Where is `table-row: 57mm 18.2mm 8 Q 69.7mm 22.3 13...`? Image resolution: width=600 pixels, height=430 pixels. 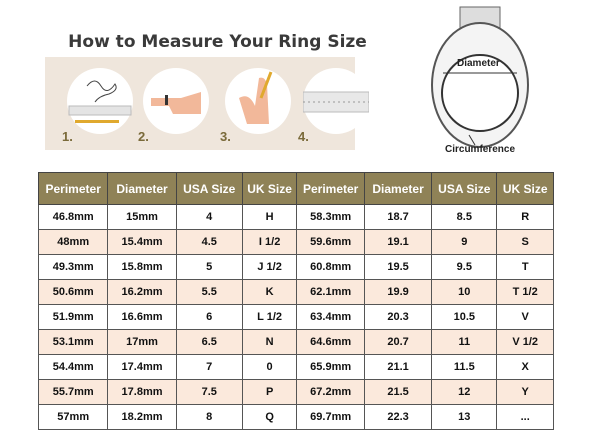 table-row: 57mm 18.2mm 8 Q 69.7mm 22.3 13... is located at coordinates (295, 417).